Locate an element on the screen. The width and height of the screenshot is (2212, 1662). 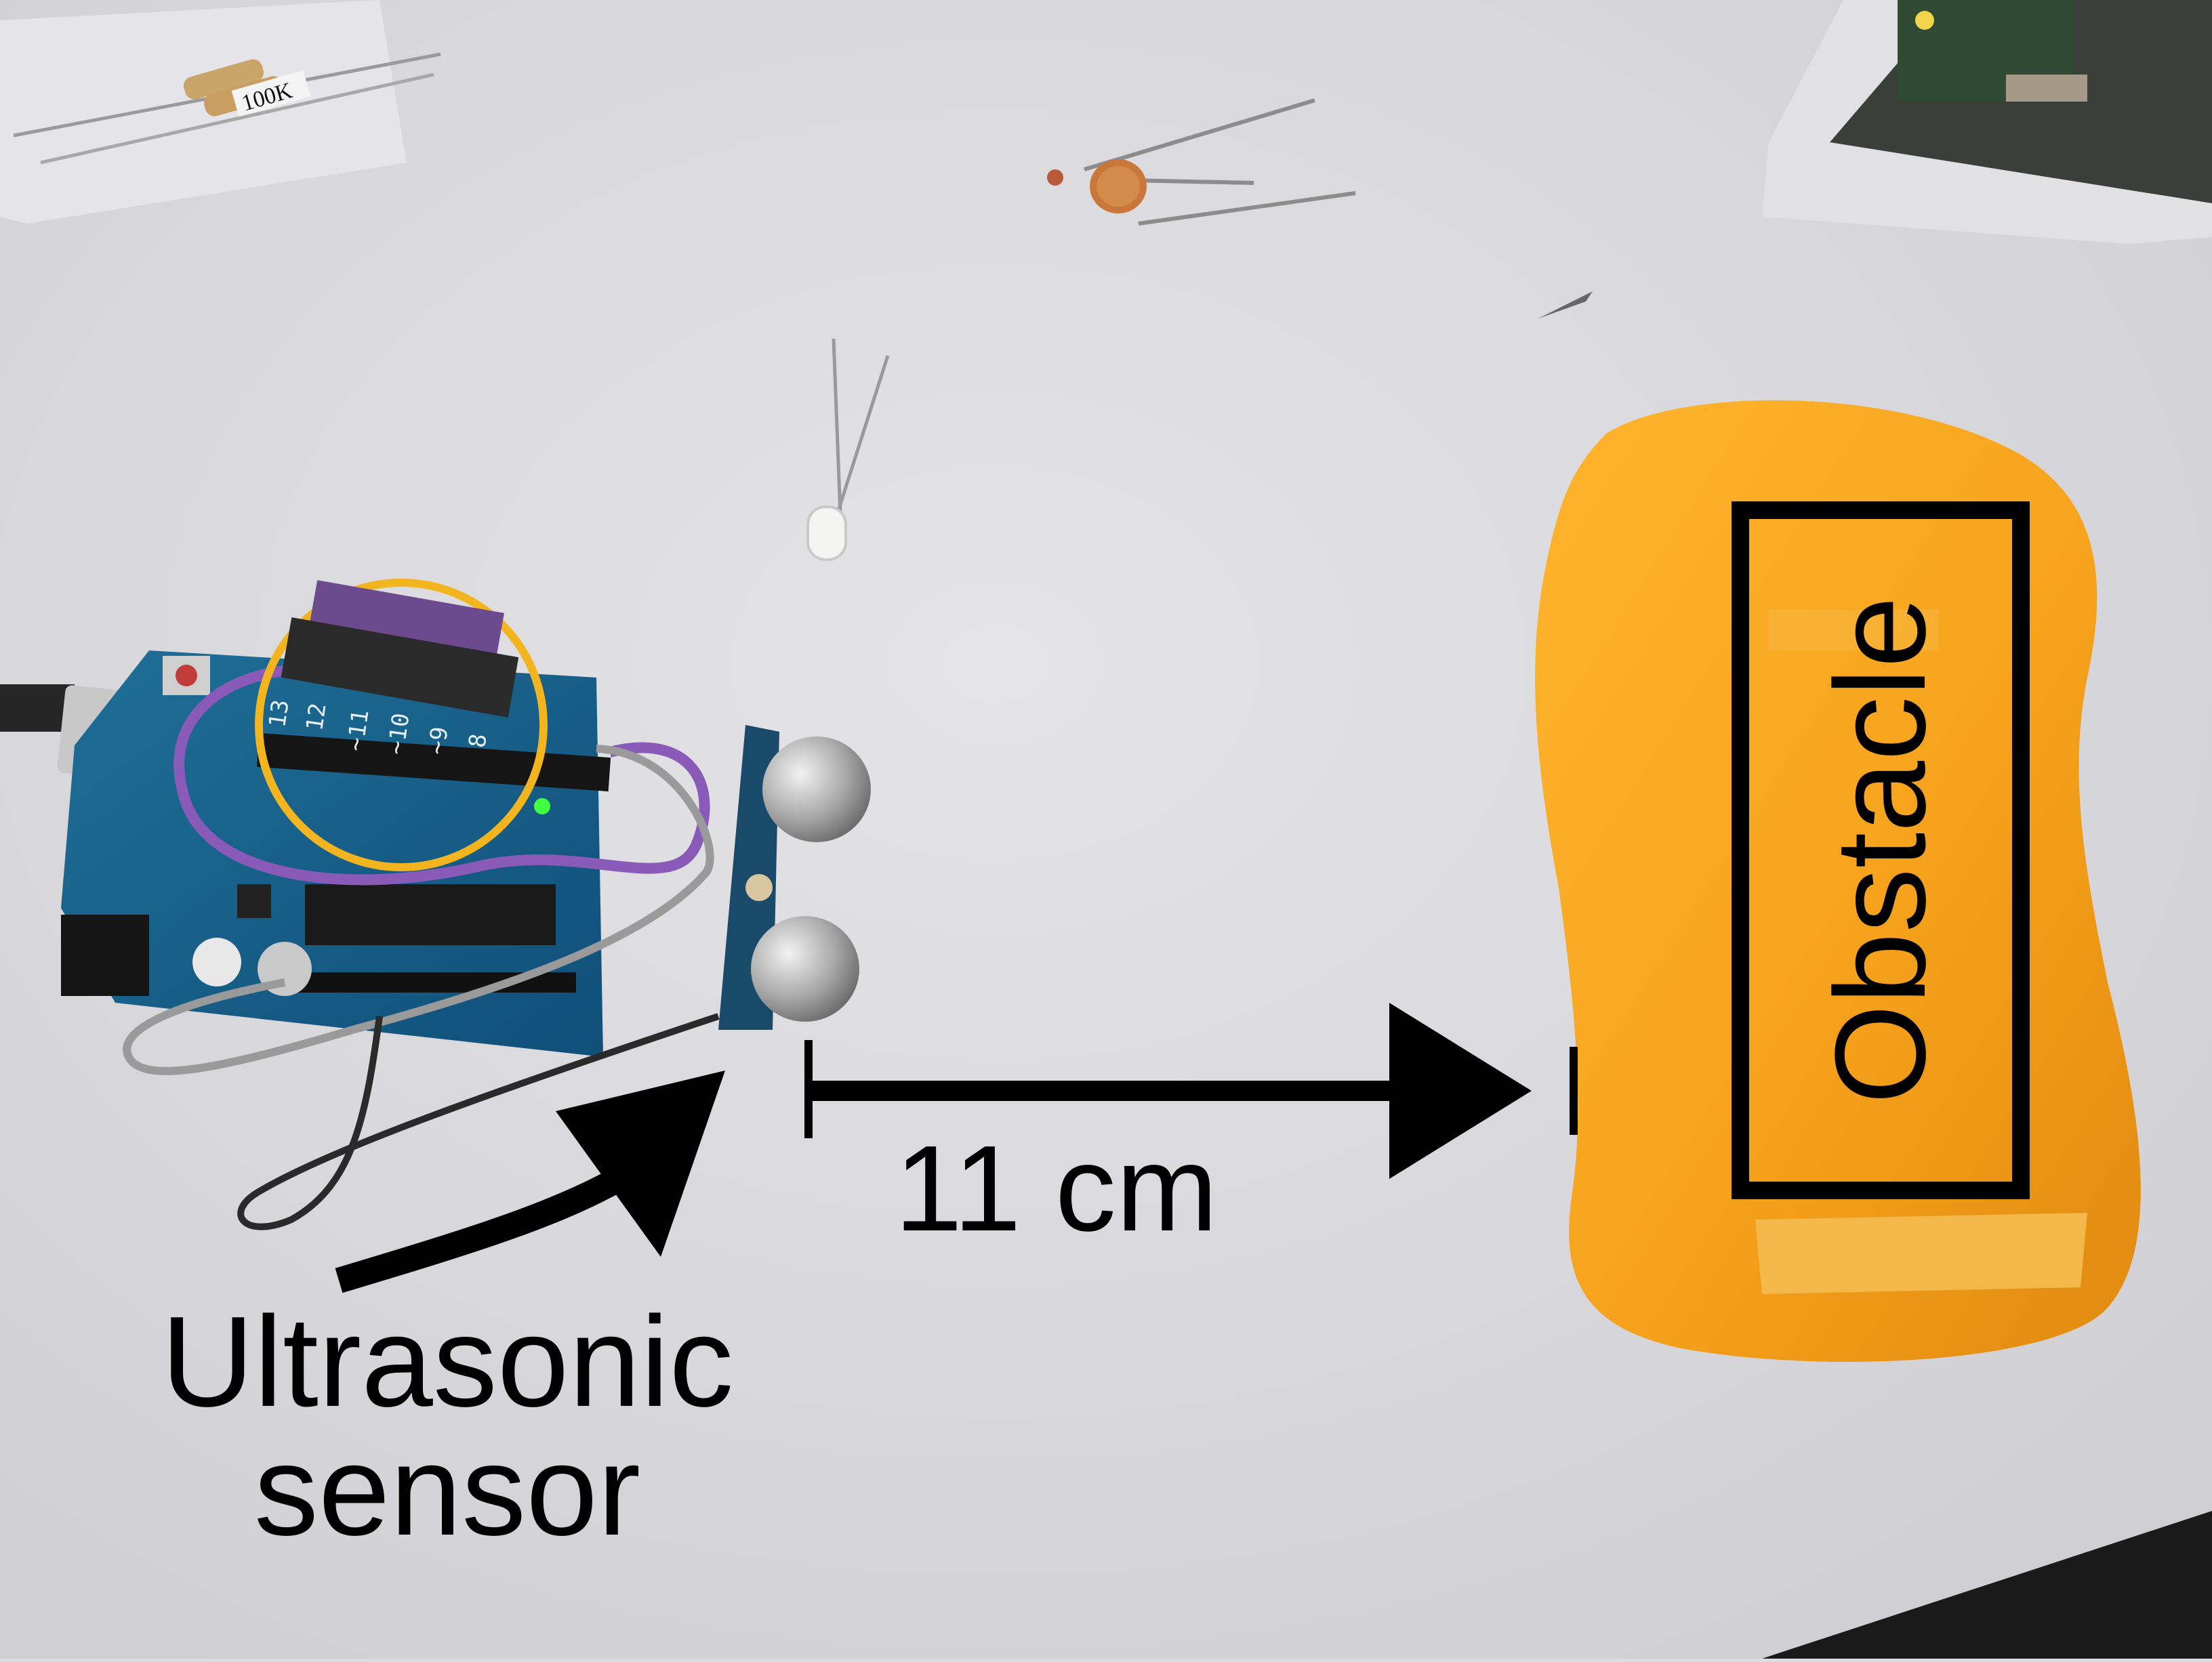
pin-label: 12 is located at coordinates (316, 716).